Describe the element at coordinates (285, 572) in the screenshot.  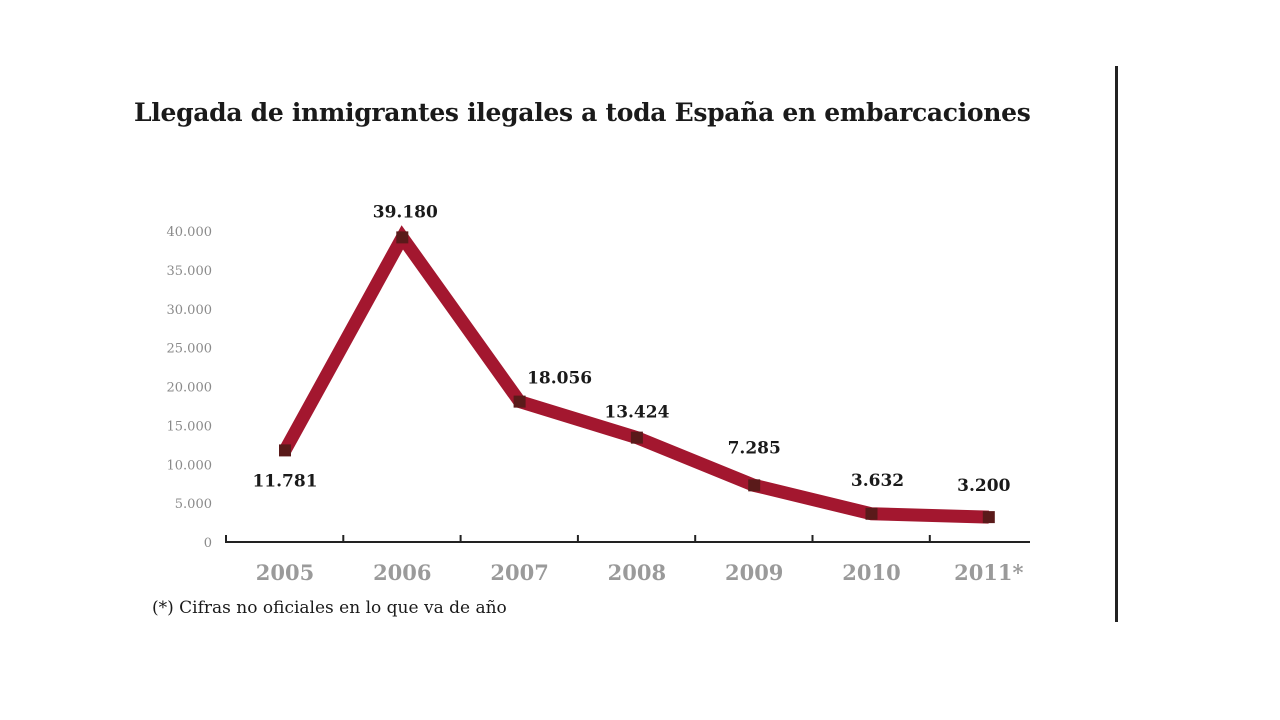
I see `x-tick-label: 2005` at that location.